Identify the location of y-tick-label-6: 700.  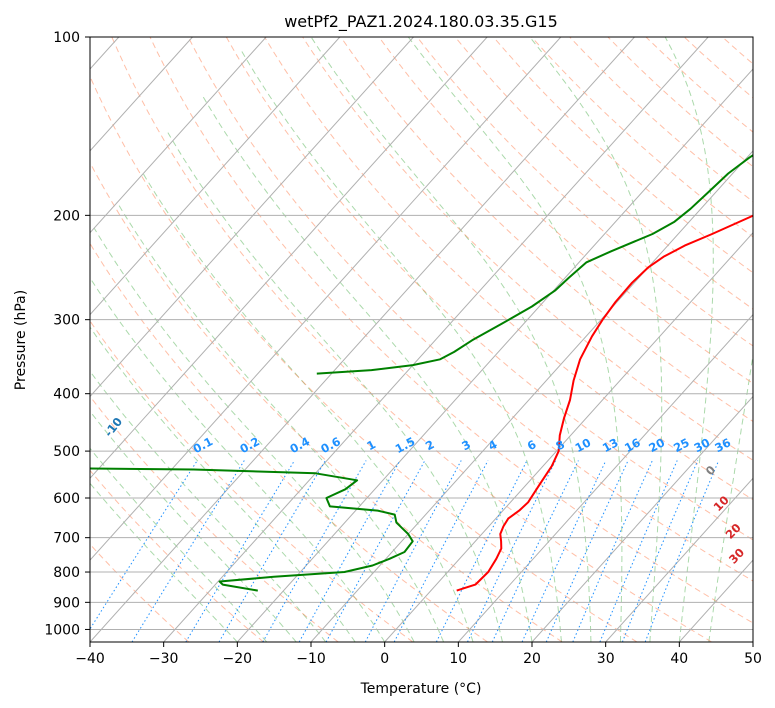
(66, 539).